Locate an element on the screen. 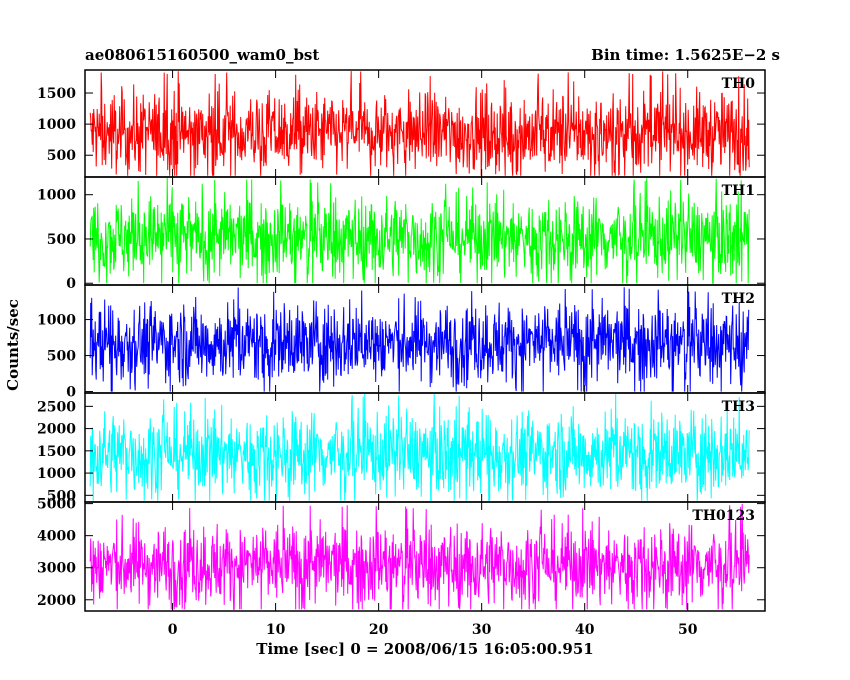 This screenshot has height=680, width=850. x-tick-label: 30 is located at coordinates (482, 630).